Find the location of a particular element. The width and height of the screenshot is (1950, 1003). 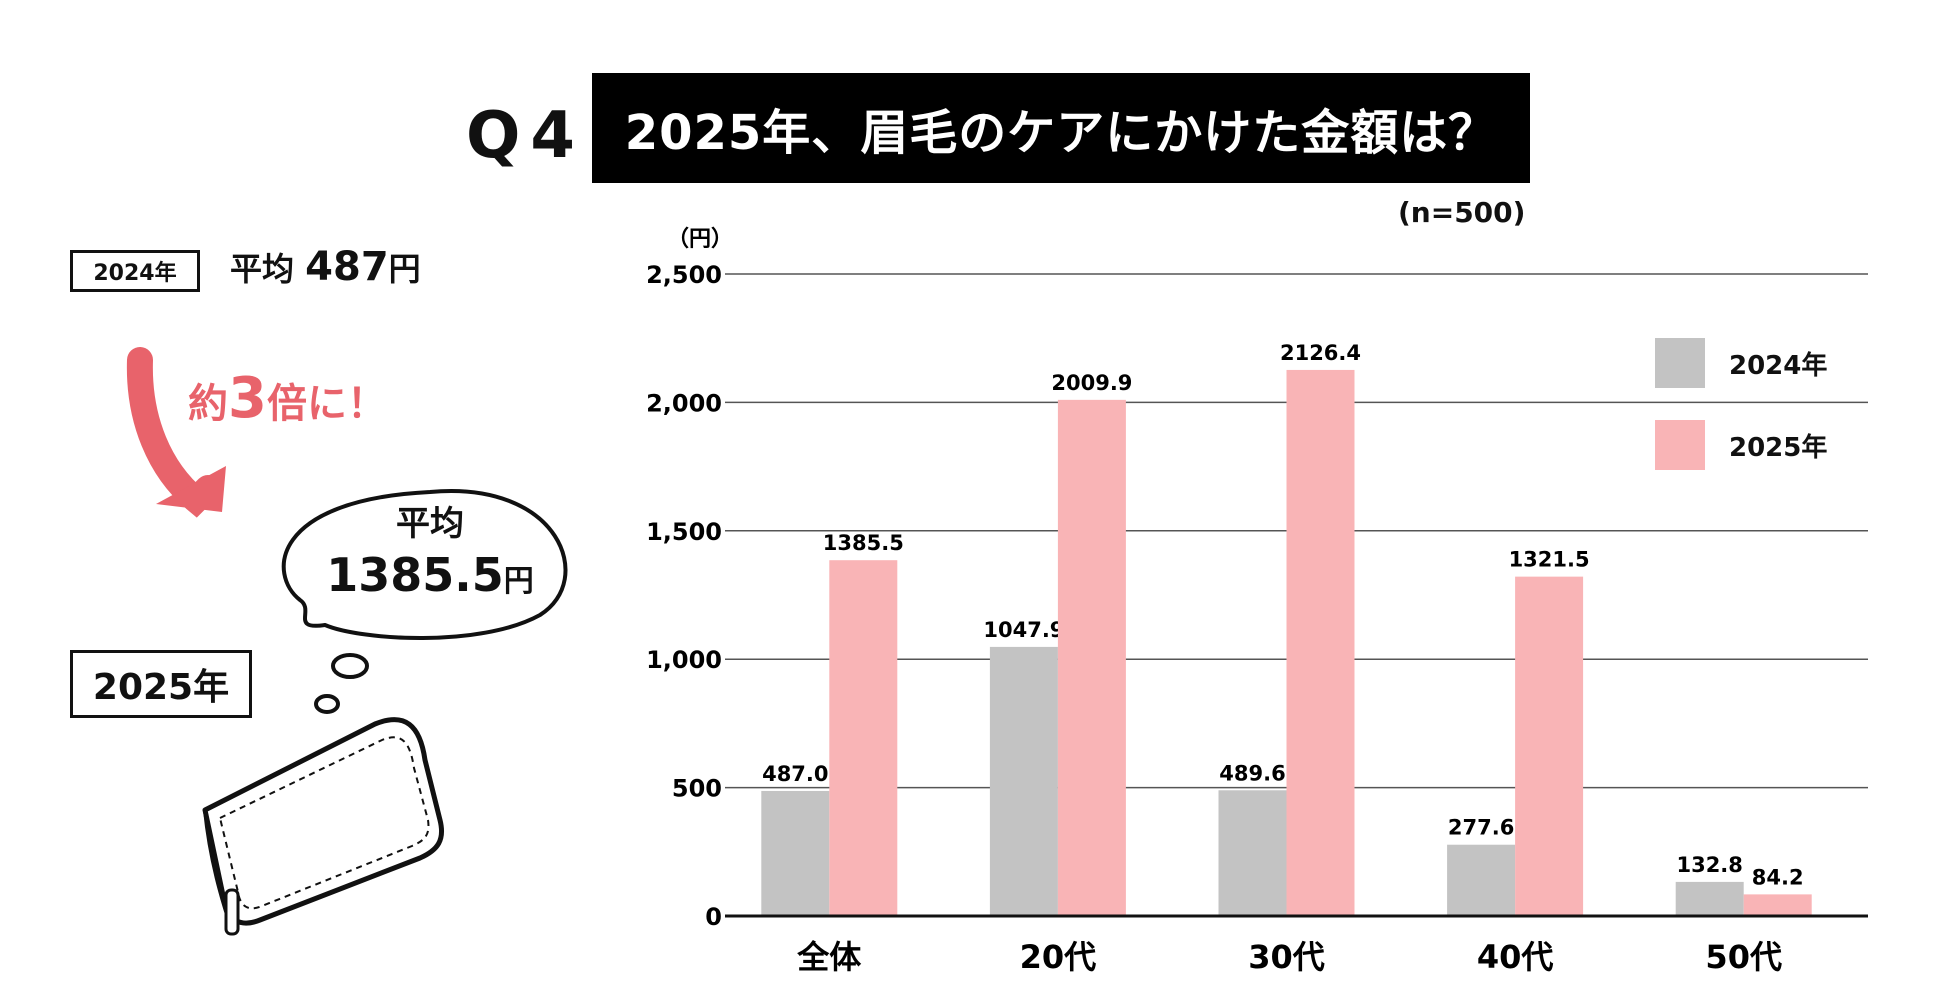

data-label: 1385.5 is located at coordinates (863, 543).